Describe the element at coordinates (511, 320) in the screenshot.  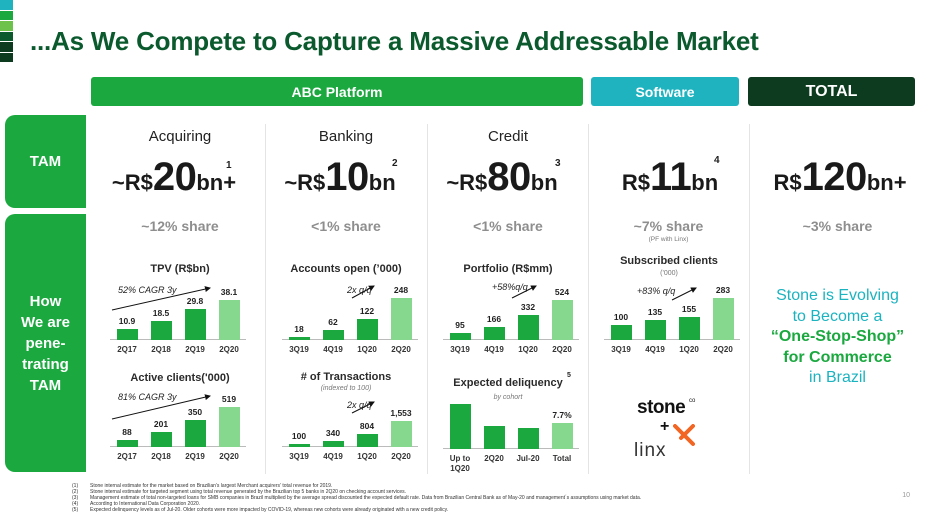
I see `chart-portfolio: 95 3Q19 166 4Q19 332 1Q20 524 2Q20` at that location.